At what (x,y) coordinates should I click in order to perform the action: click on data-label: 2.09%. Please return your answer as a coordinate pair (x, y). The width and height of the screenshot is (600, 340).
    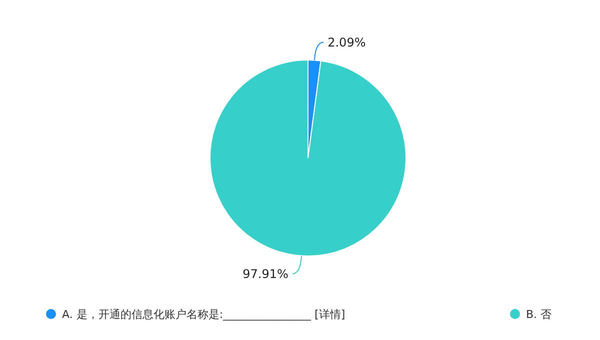
    Looking at the image, I should click on (347, 42).